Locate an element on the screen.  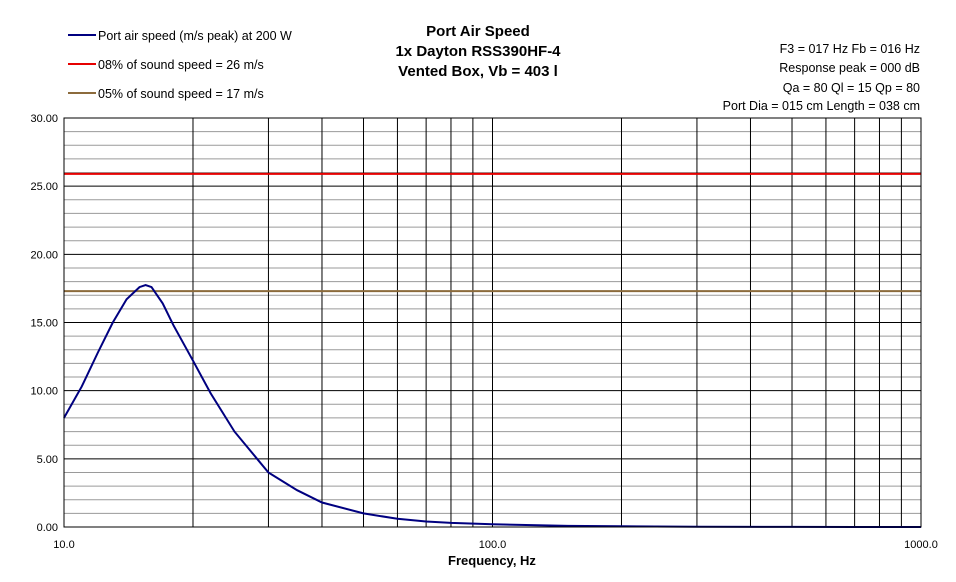
y-tick-label: 20.00 is located at coordinates (44, 255).